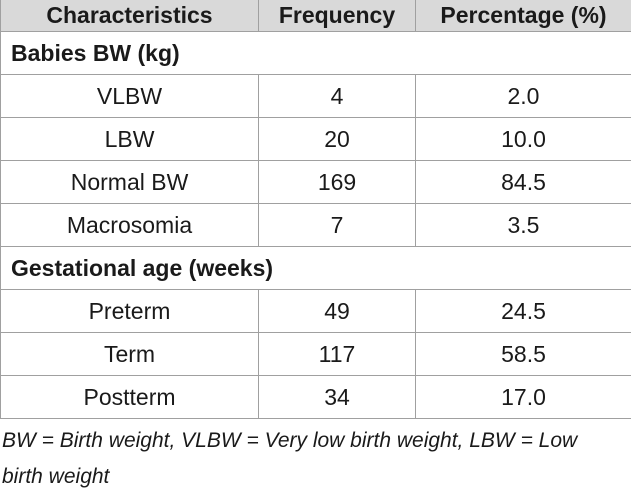 This screenshot has width=631, height=495. I want to click on section-row: Babies BW (kg), so click(315, 53).